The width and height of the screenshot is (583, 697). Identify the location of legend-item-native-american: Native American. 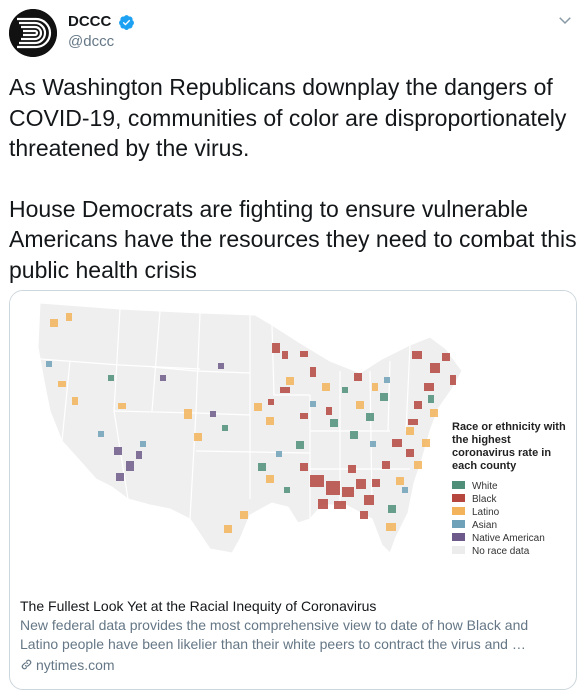
(512, 538).